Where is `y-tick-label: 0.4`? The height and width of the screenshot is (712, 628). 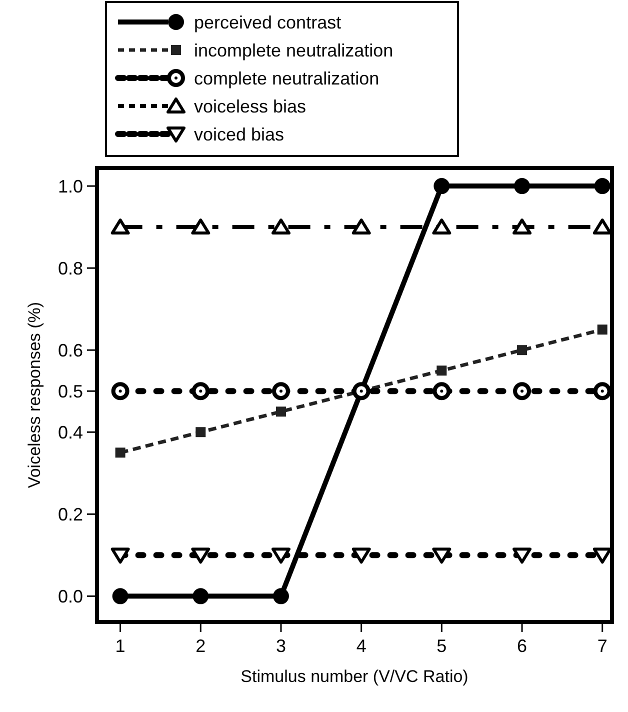 y-tick-label: 0.4 is located at coordinates (70, 432).